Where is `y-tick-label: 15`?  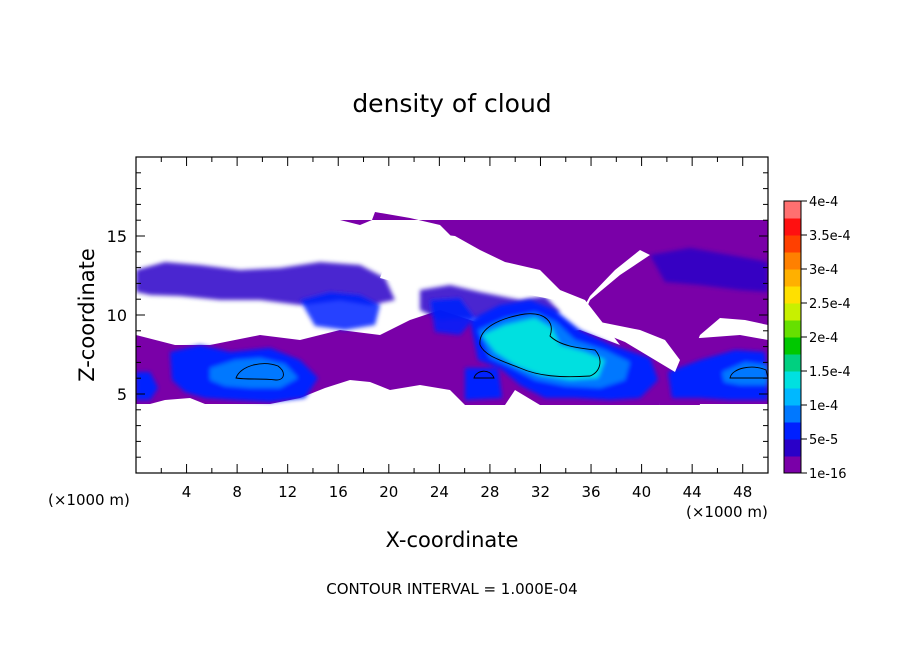
y-tick-label: 15 is located at coordinates (117, 236).